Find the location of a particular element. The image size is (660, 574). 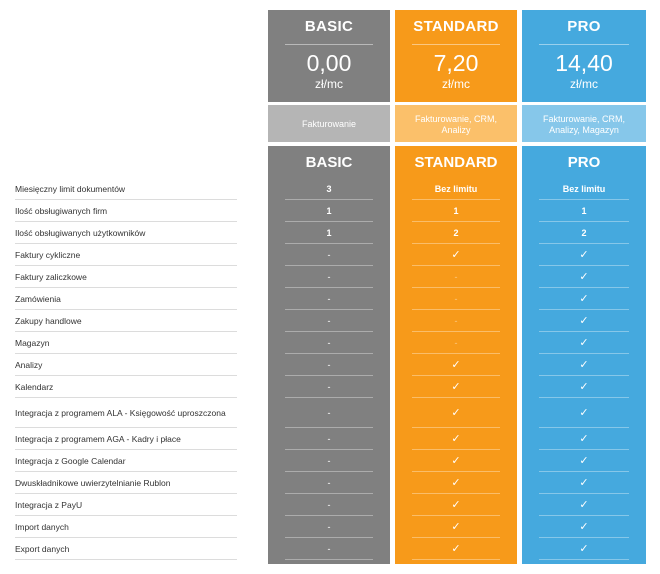

standard-plan-header: STANDARD 7,20 zł/mc is located at coordinates (456, 56).